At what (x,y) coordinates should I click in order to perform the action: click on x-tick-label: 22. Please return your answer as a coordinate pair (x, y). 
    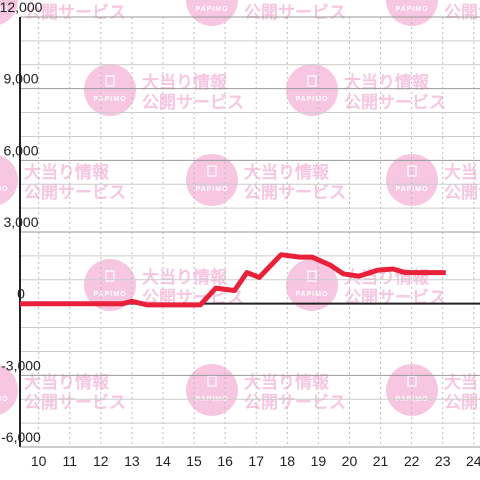
    Looking at the image, I should click on (412, 461).